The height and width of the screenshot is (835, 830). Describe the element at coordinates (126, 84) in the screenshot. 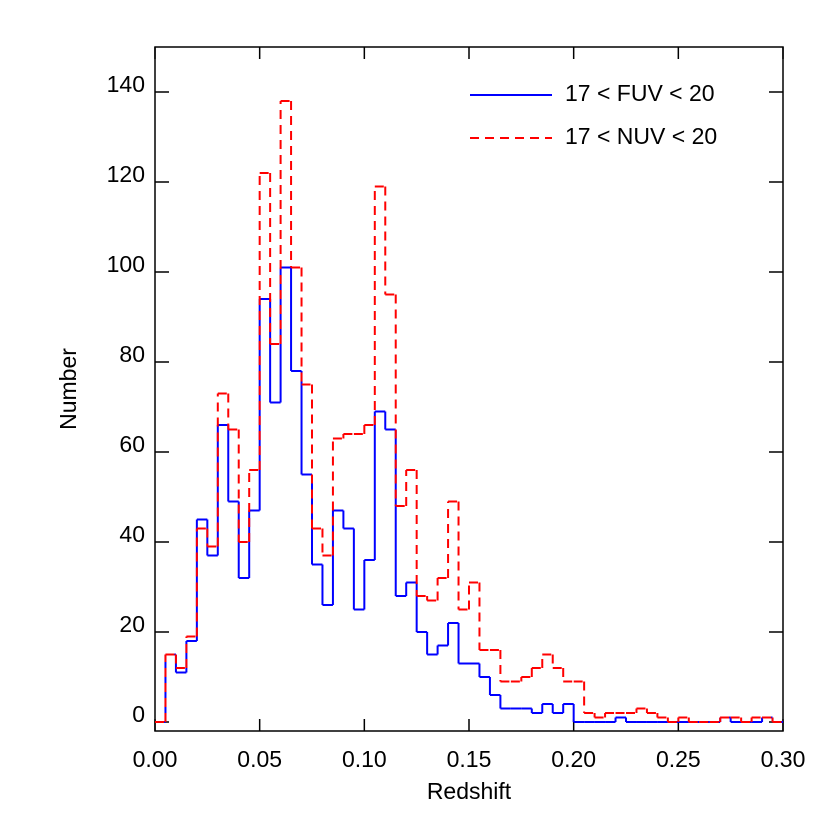

I see `y-tick-label: 140` at that location.